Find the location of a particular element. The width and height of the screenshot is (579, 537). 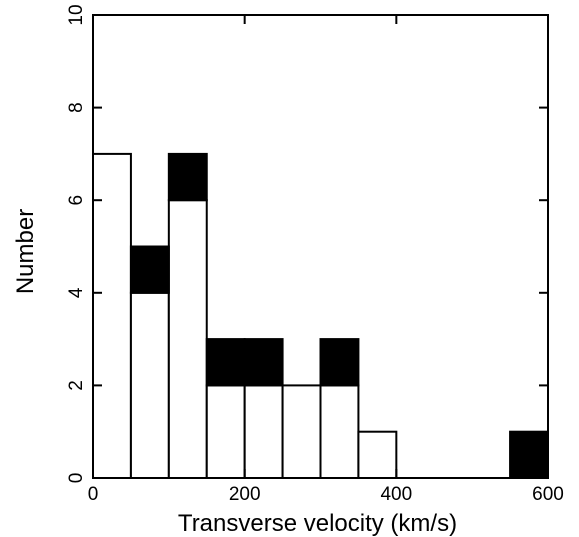

y-tick-label: 4 is located at coordinates (76, 292).